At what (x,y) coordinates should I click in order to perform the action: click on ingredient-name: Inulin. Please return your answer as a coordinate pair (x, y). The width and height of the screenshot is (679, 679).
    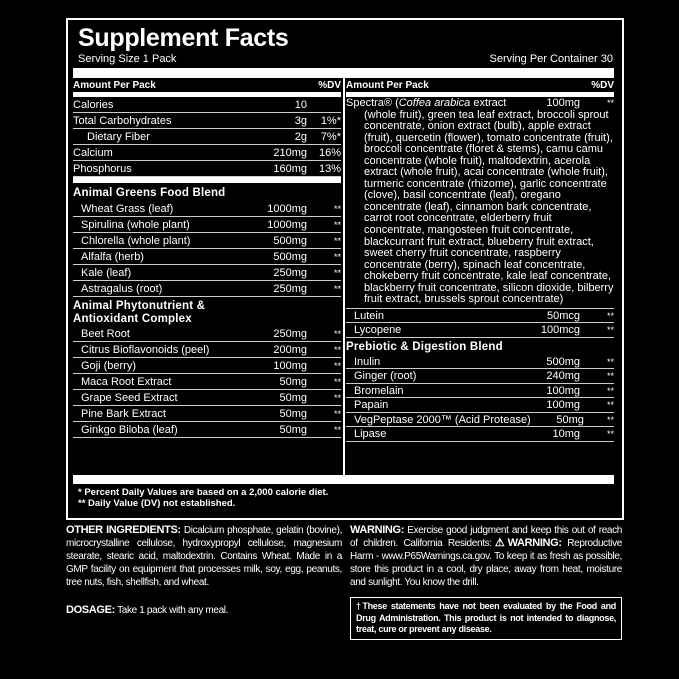
    Looking at the image, I should click on (367, 361).